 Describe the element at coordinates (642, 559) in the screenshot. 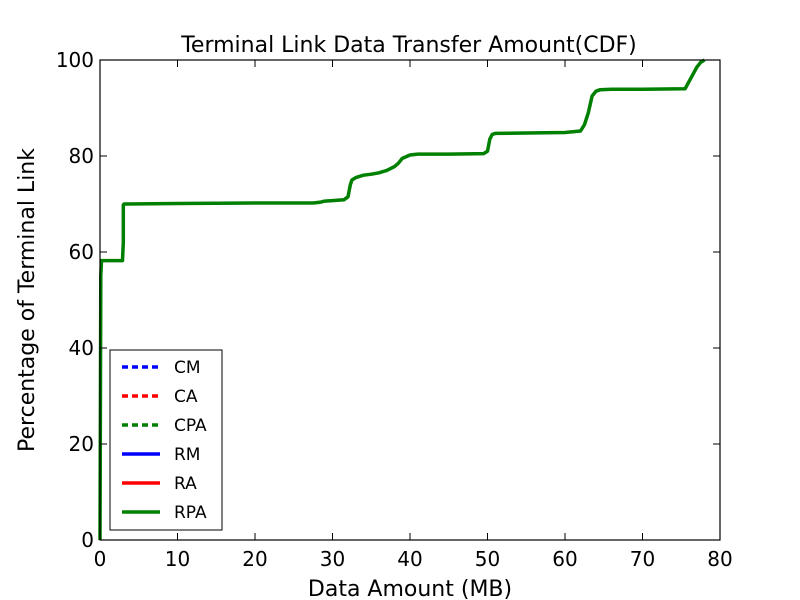

I see `x-tick-label: 70` at that location.